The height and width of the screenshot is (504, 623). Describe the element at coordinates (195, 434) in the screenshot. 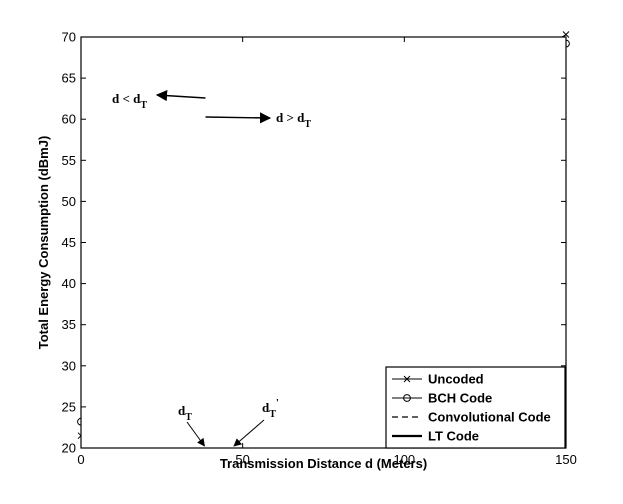

I see `threshold-arrow-dT` at that location.